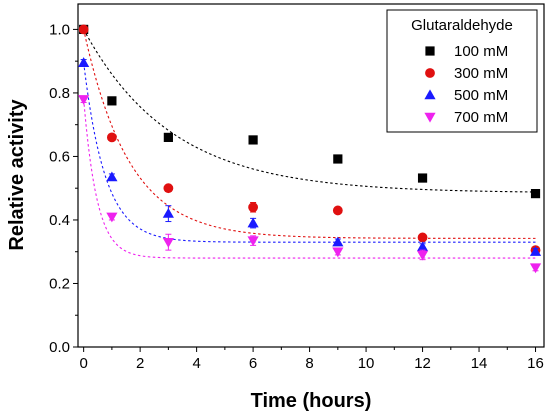  Describe the element at coordinates (59, 156) in the screenshot. I see `y-tick-label: 0.6` at that location.